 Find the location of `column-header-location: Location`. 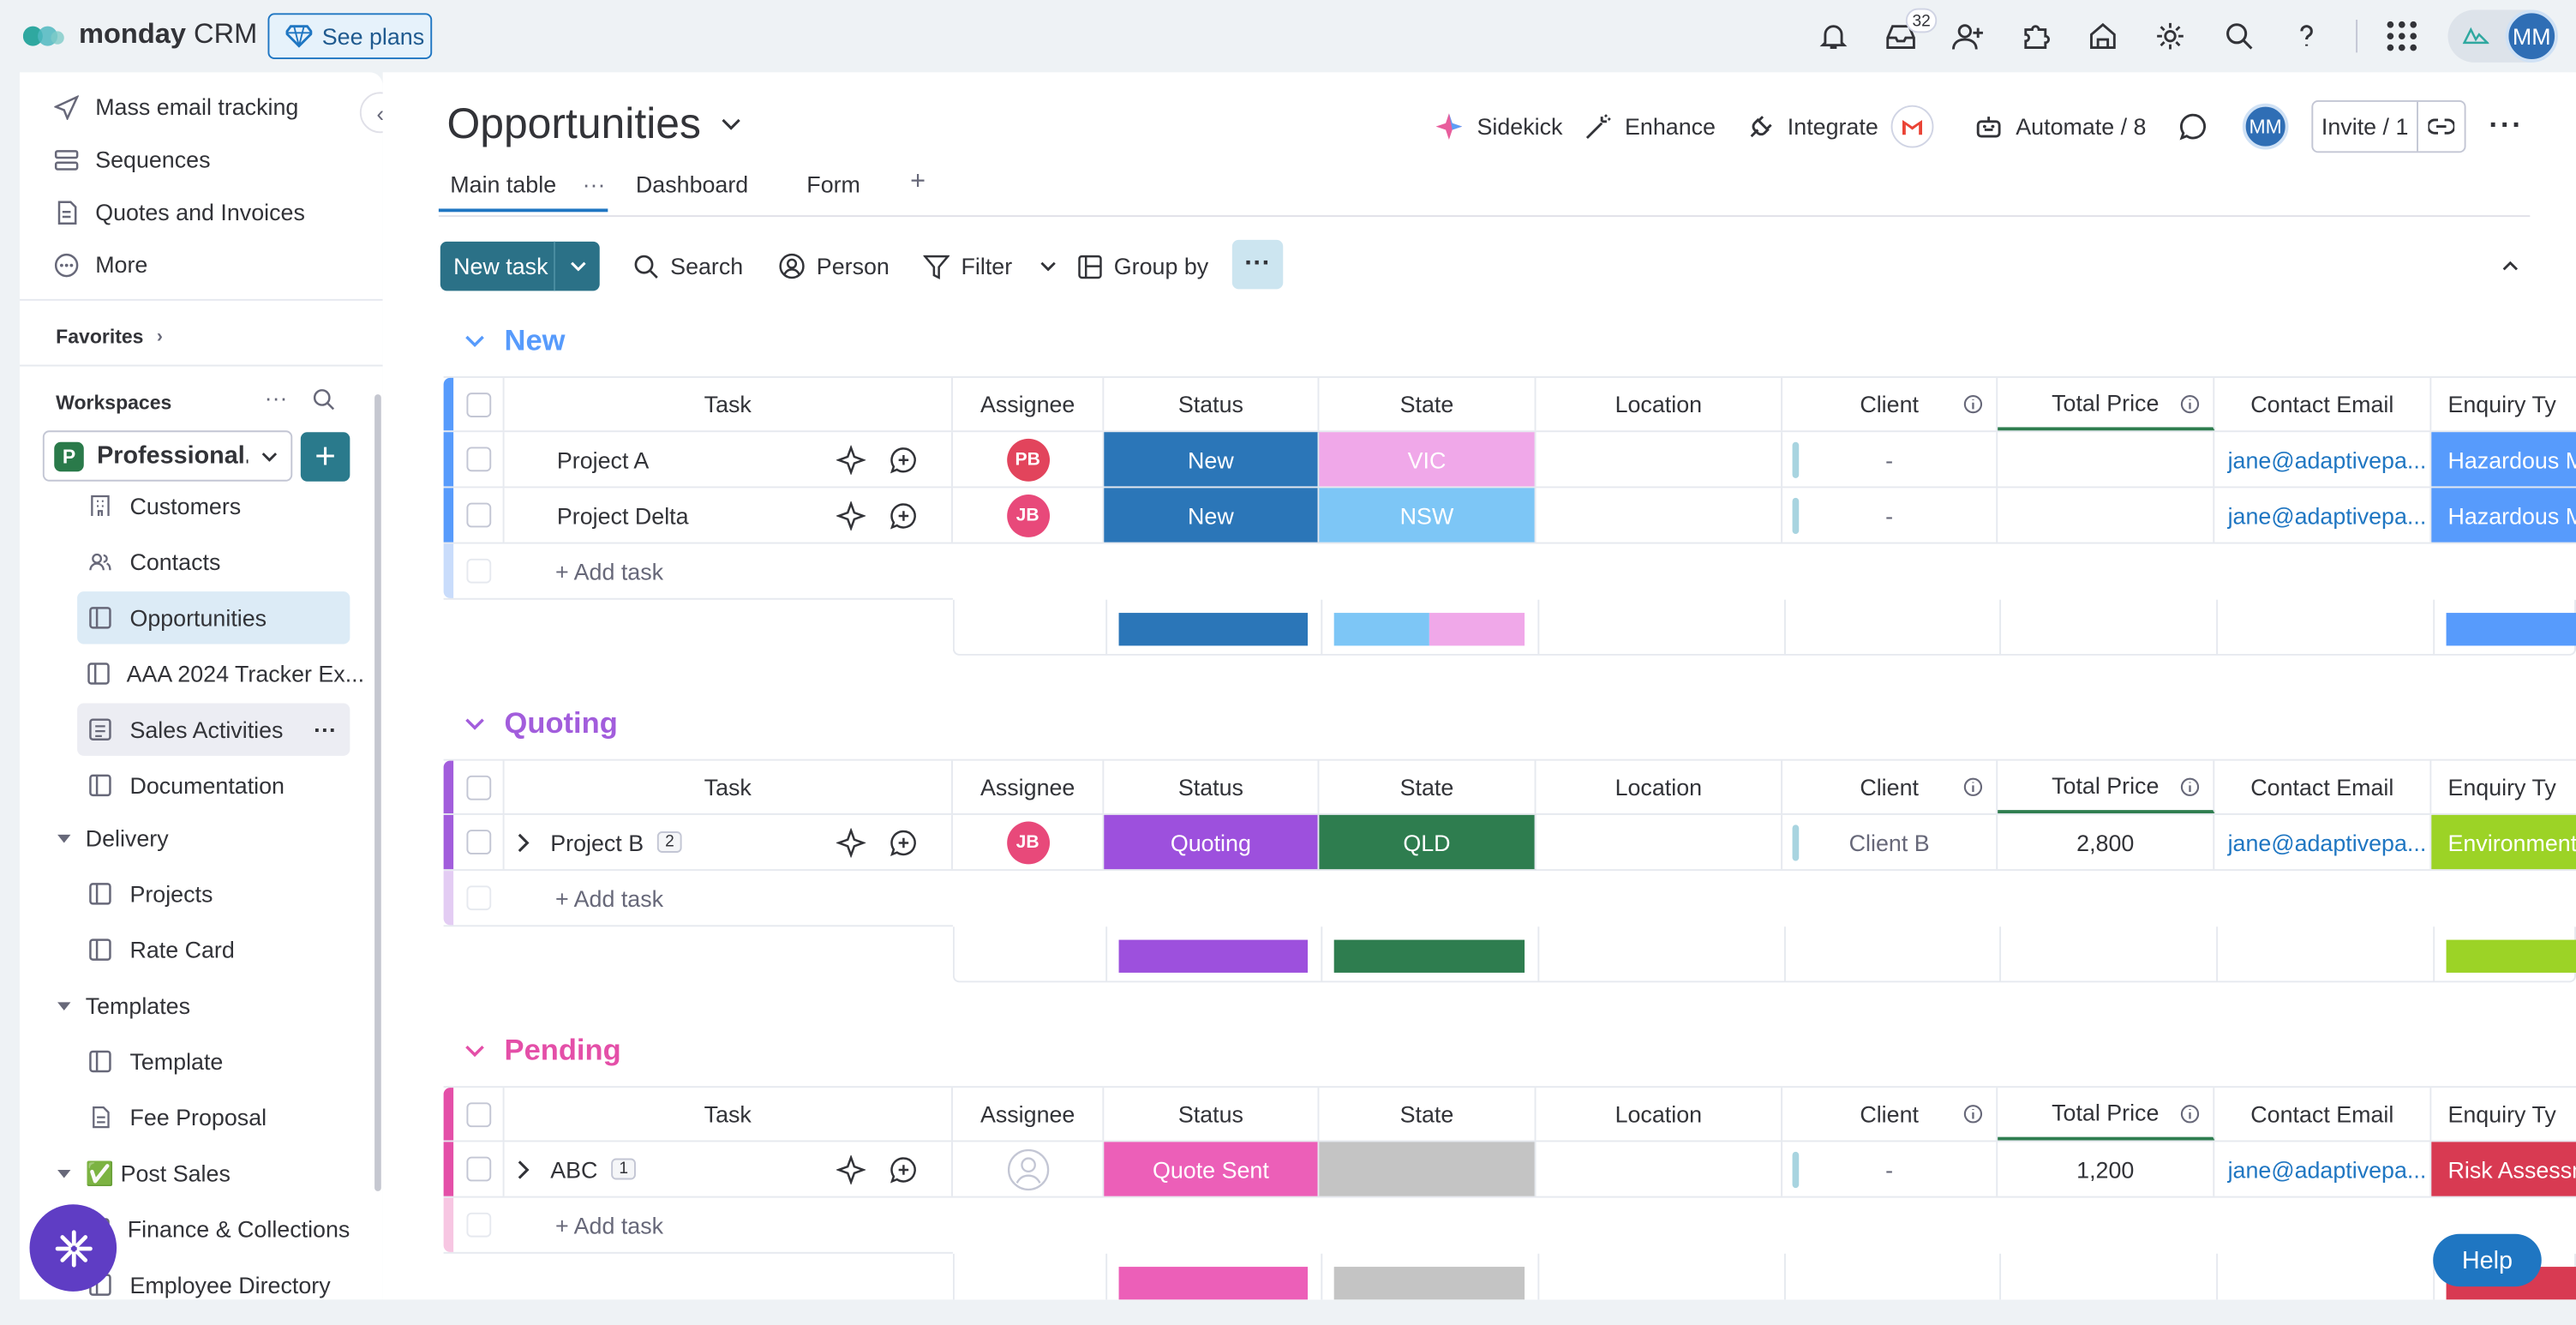

column-header-location: Location is located at coordinates (1659, 786).